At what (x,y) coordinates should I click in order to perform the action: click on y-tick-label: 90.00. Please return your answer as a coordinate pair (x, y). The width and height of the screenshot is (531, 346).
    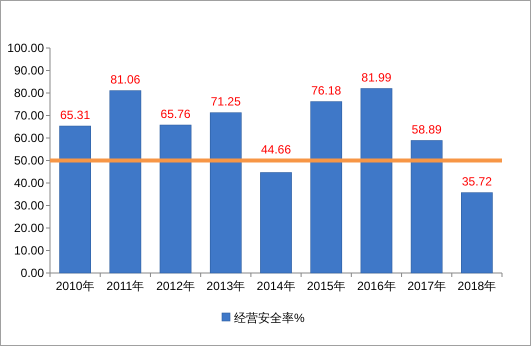
    Looking at the image, I should click on (29, 71).